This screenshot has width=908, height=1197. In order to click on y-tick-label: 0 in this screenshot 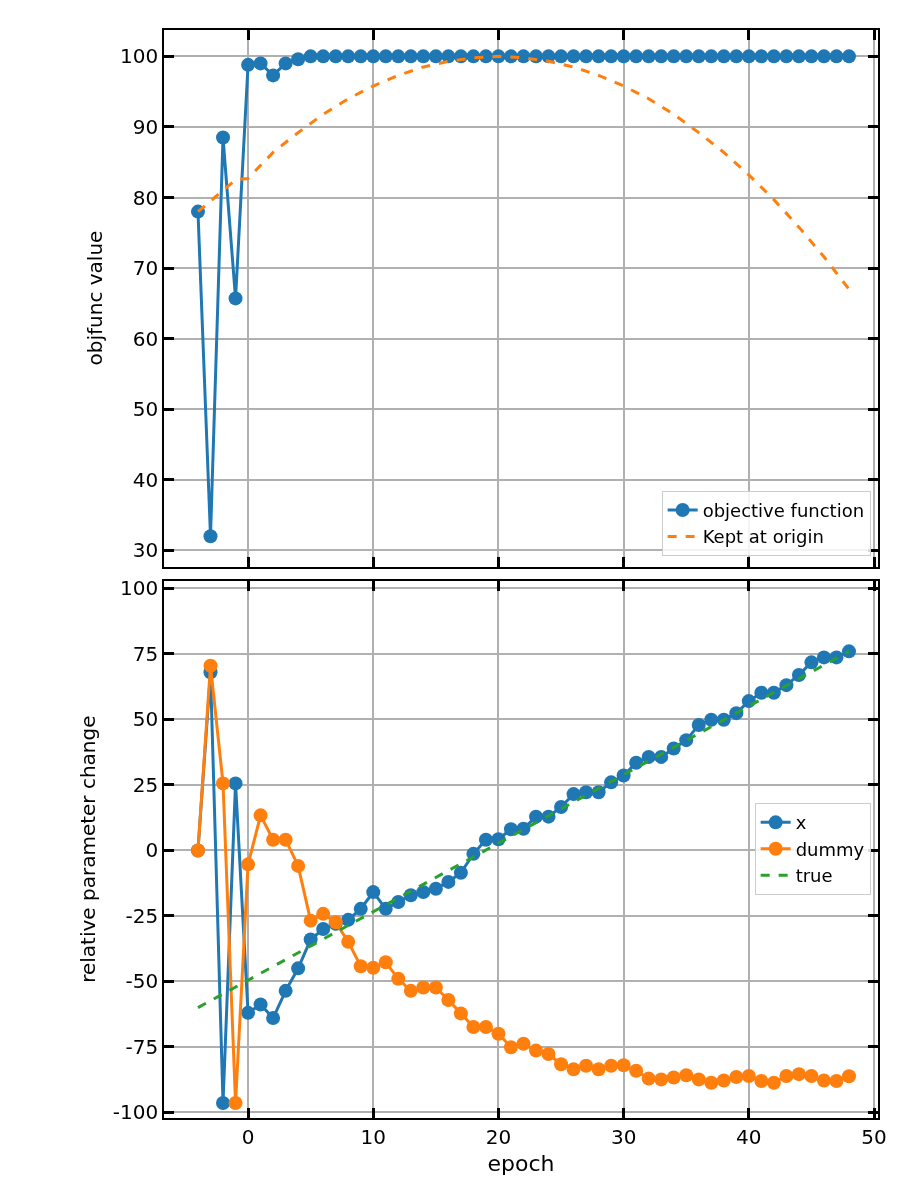, I will do `click(152, 850)`.